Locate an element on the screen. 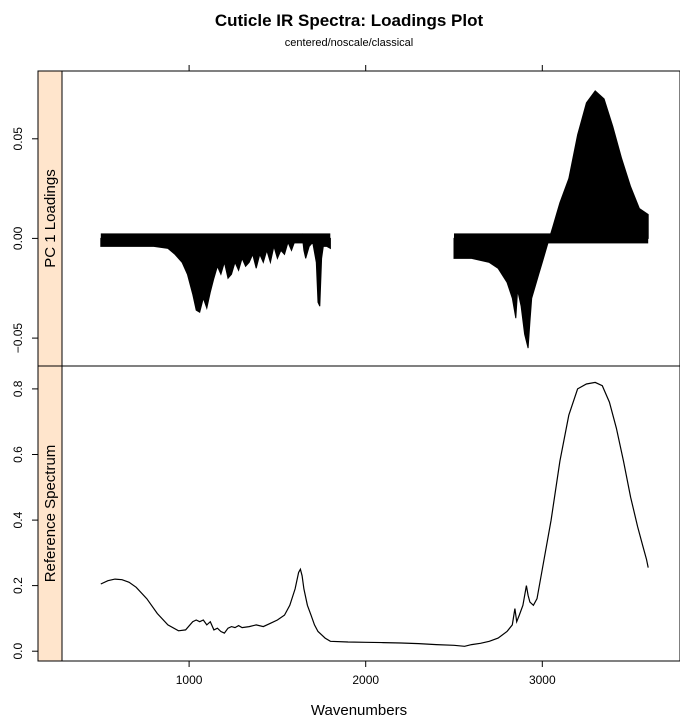 The width and height of the screenshot is (680, 721). reference-y-tick-label: 0.8 is located at coordinates (18, 388).